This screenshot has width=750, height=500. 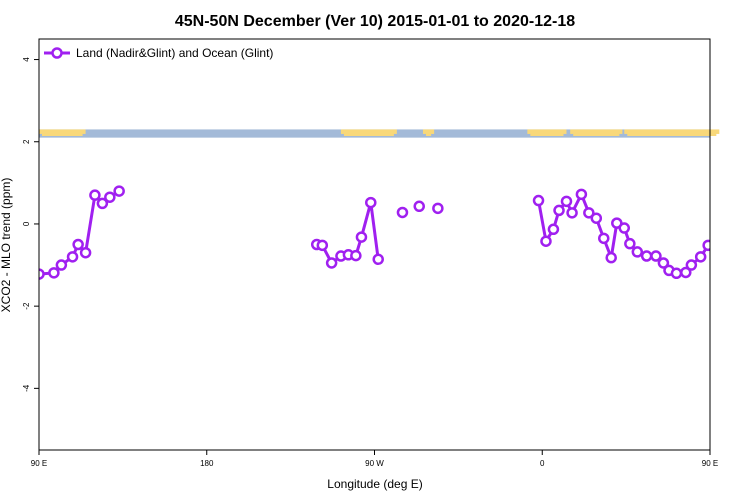 What do you see at coordinates (374, 484) in the screenshot?
I see `x-axis-label: Longitude (deg E)` at bounding box center [374, 484].